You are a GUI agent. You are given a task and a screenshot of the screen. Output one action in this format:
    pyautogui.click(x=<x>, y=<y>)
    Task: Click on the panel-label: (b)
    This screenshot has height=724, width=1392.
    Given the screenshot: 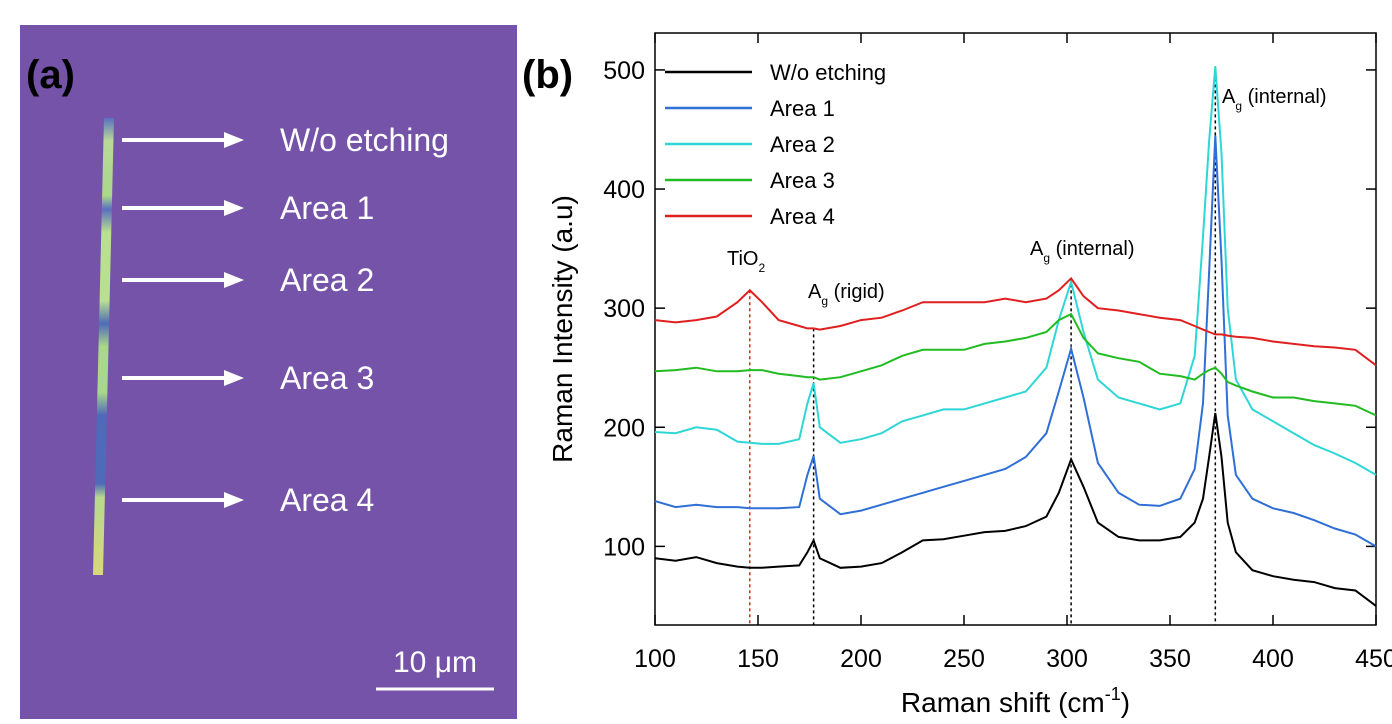 What is the action you would take?
    pyautogui.click(x=547, y=75)
    